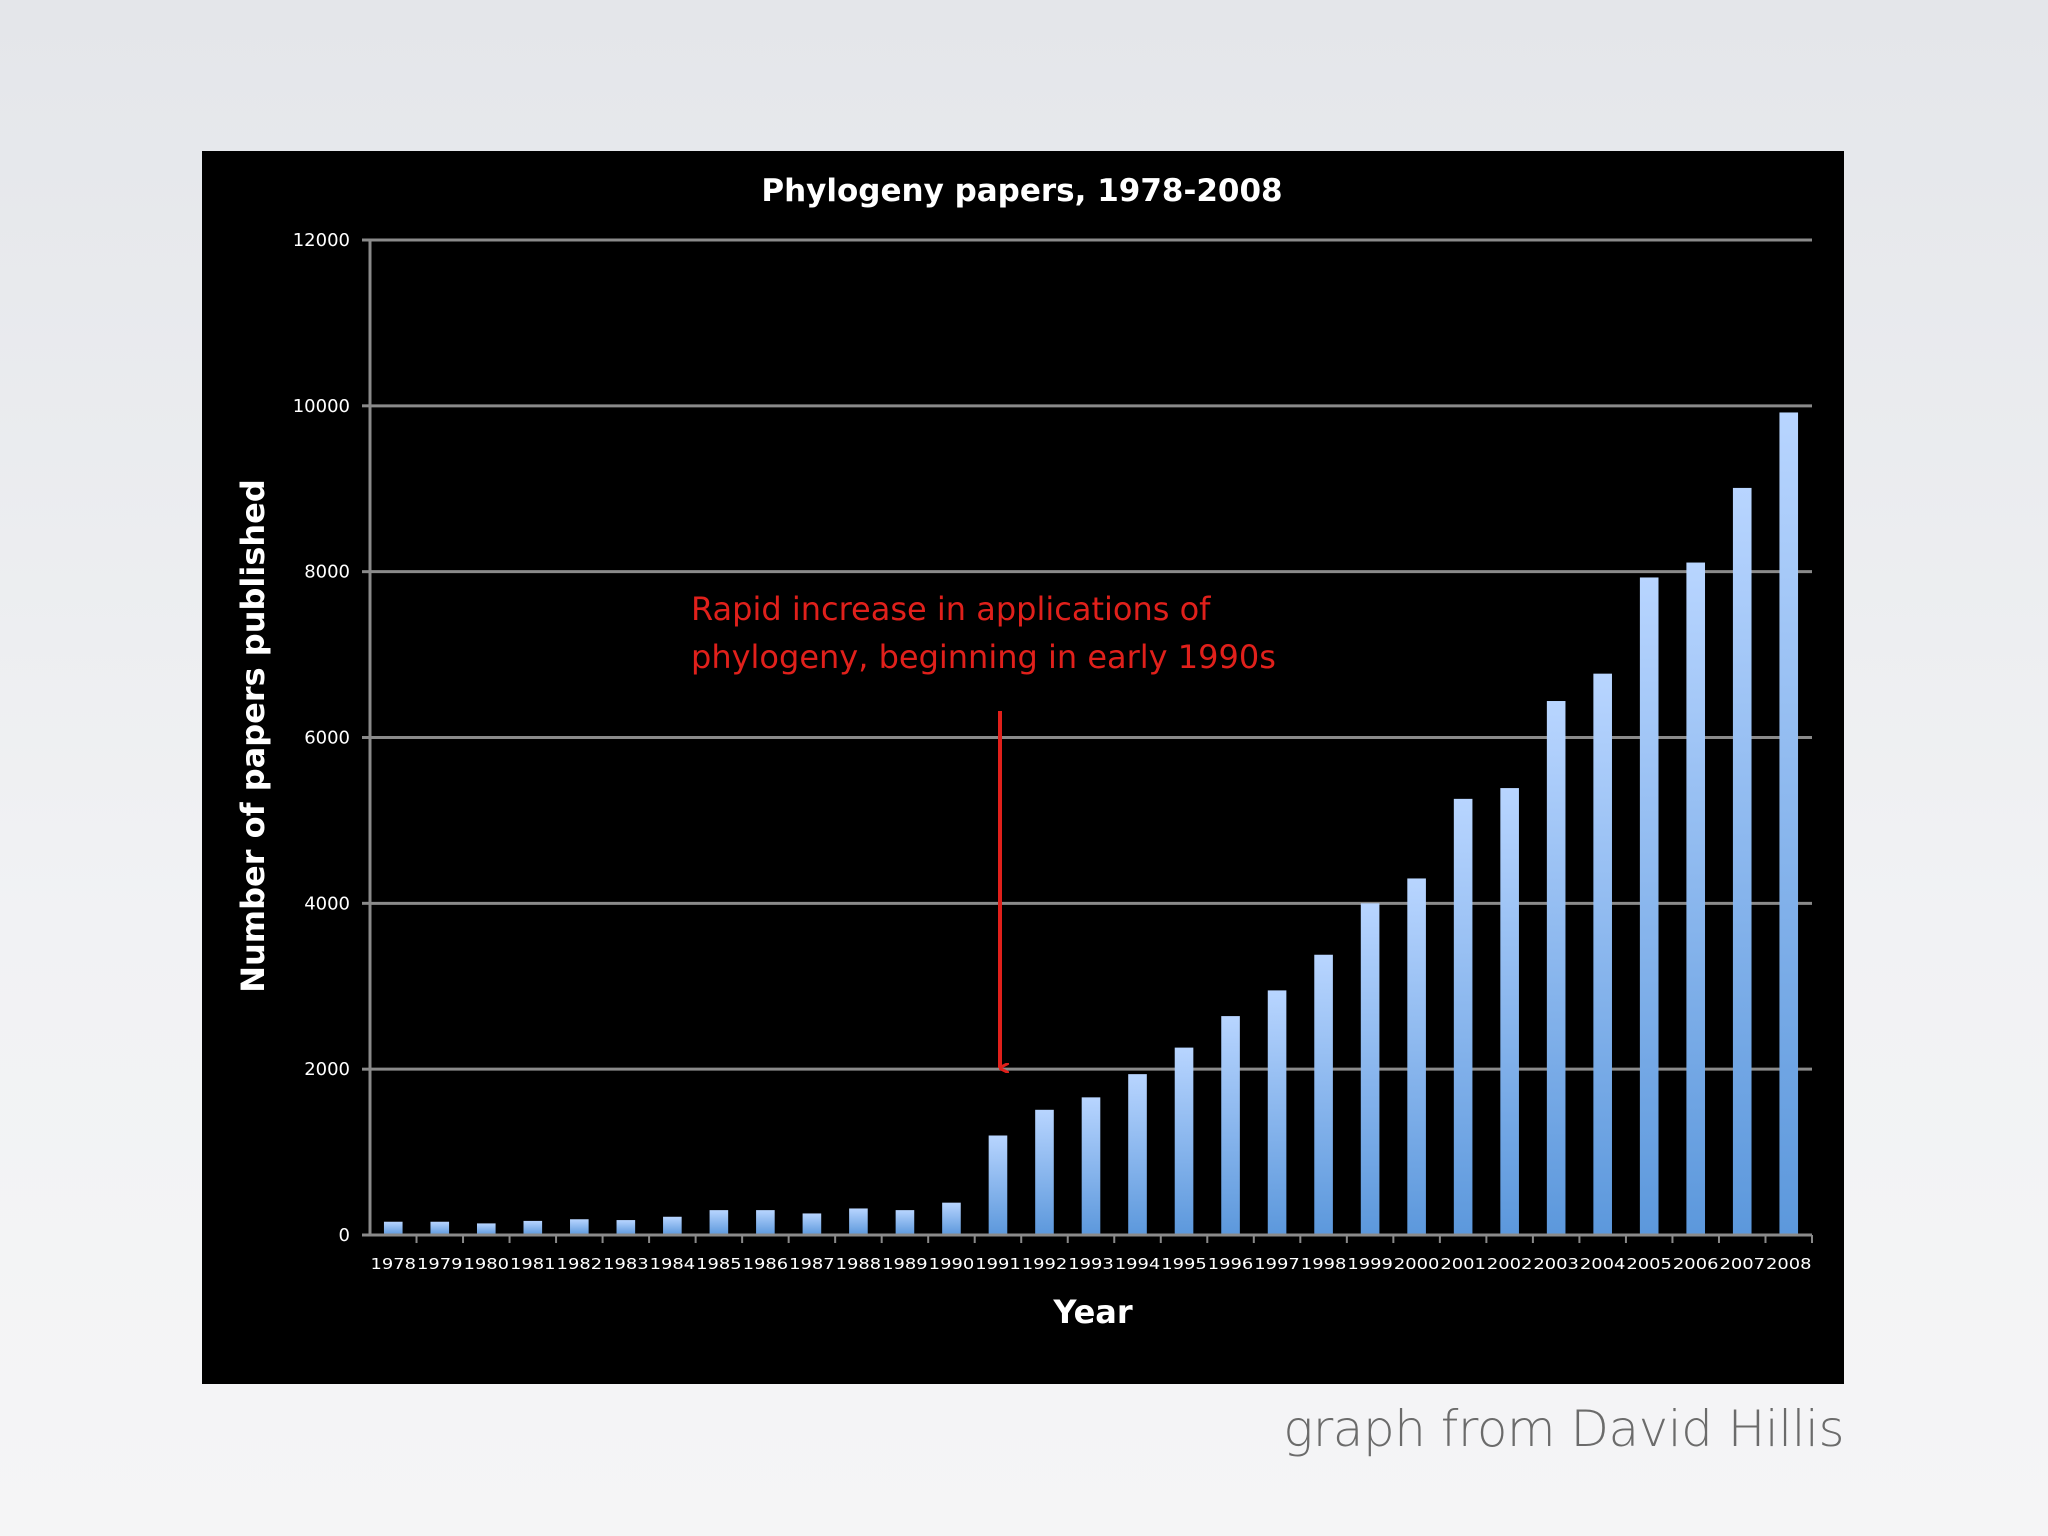 This screenshot has width=2048, height=1536. What do you see at coordinates (1649, 906) in the screenshot?
I see `bar-2005` at bounding box center [1649, 906].